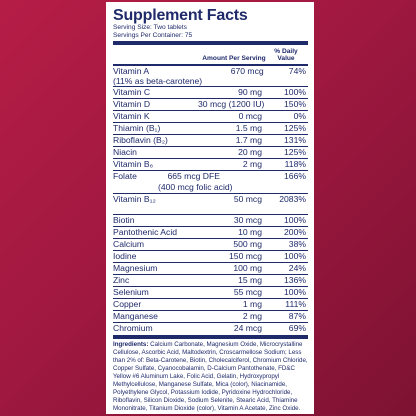  I want to click on nutrient-amount-value: 55 mcg, so click(247, 291).